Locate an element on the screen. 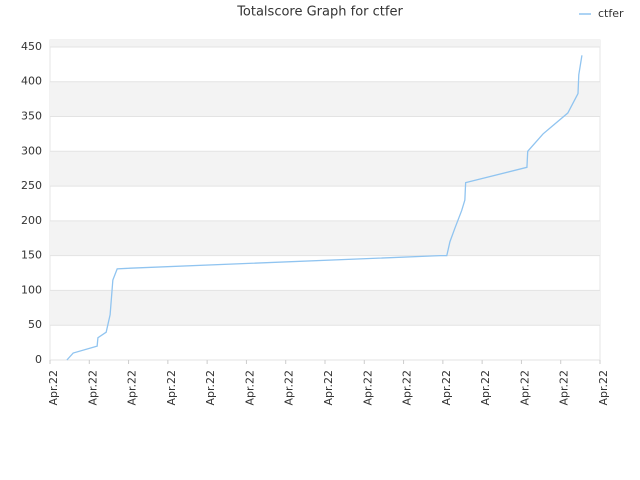  y-tick-label: 50 is located at coordinates (35, 324).